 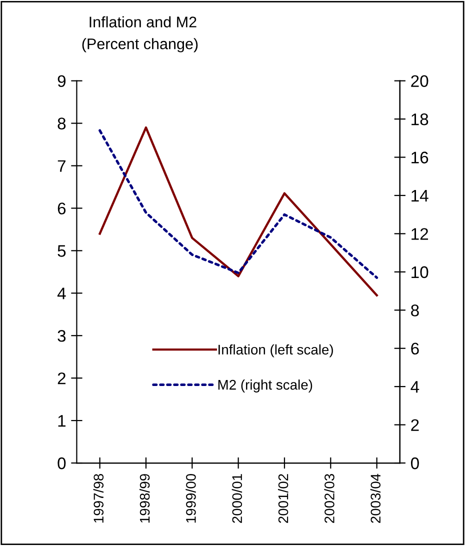 What do you see at coordinates (62, 336) in the screenshot?
I see `y-tick-label: 3` at bounding box center [62, 336].